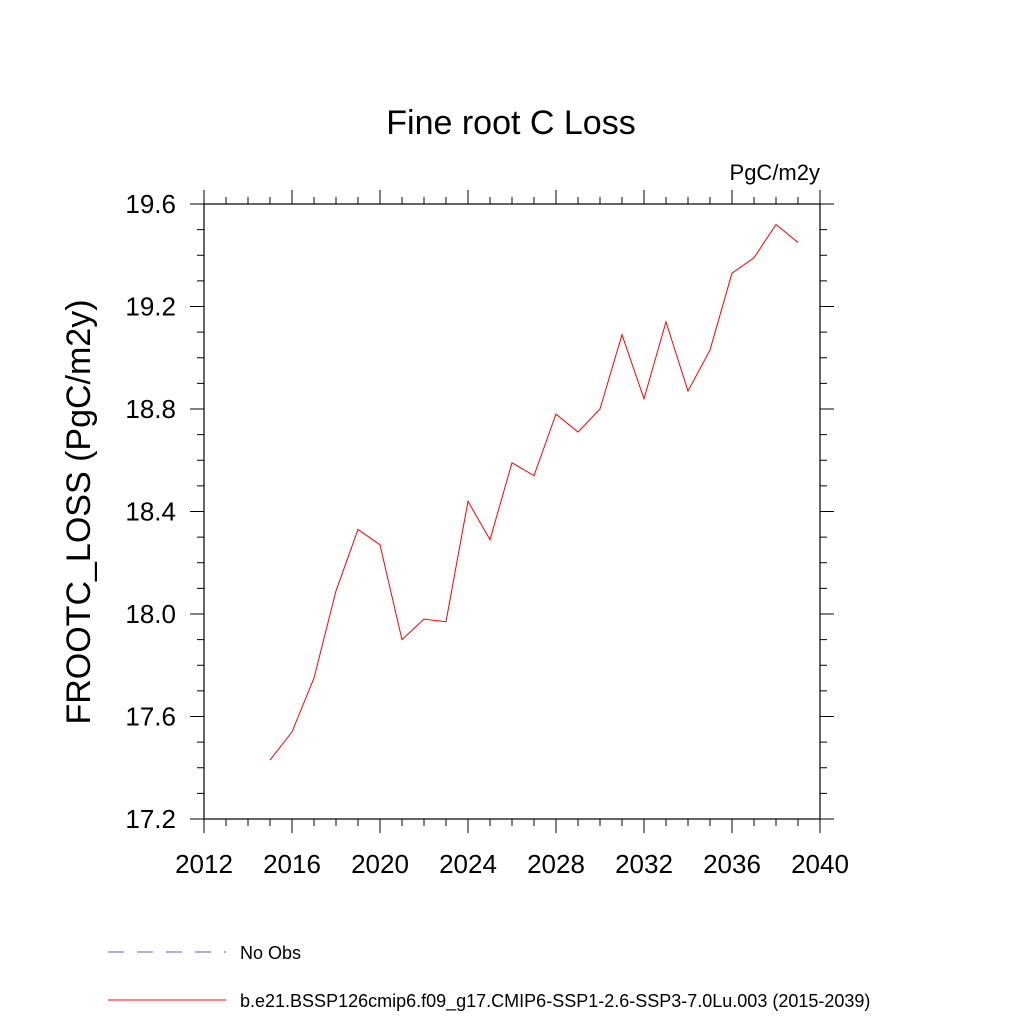 This screenshot has height=1024, width=1024. Describe the element at coordinates (204, 864) in the screenshot. I see `x-tick-label: 2012` at that location.